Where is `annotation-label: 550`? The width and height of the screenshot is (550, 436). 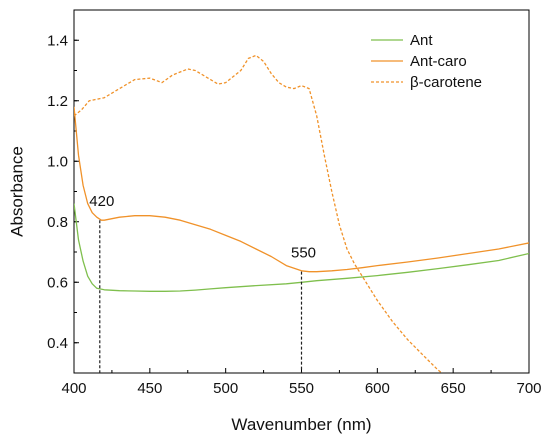 annotation-label: 550 is located at coordinates (303, 253).